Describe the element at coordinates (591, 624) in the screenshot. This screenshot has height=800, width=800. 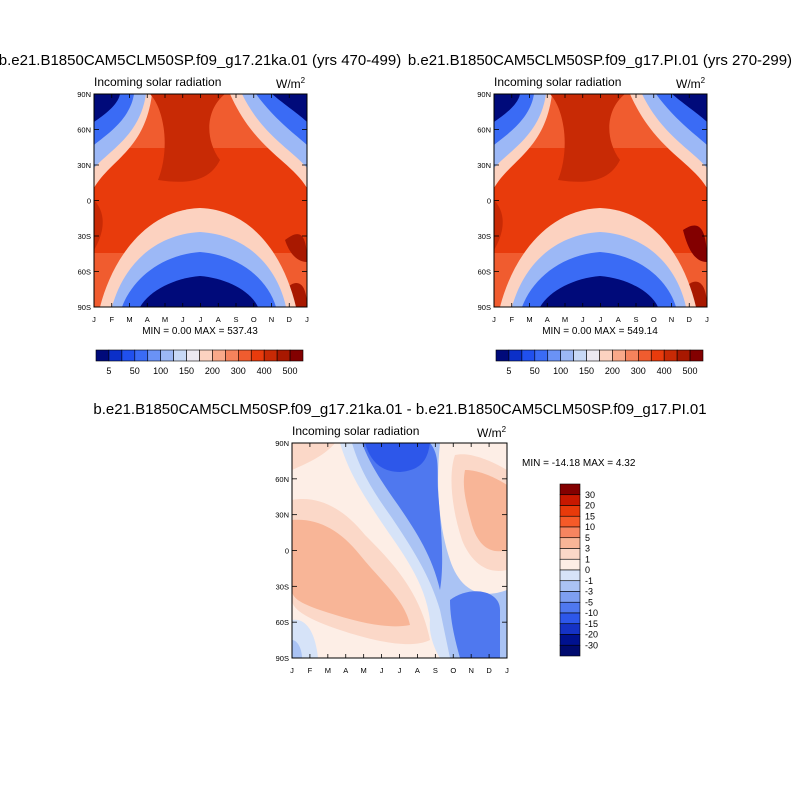
I see `colorbar-label: -15` at that location.